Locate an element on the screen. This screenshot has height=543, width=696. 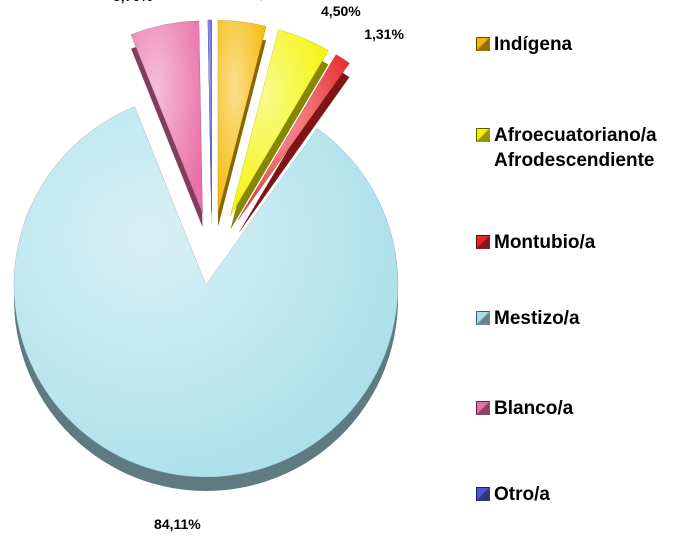
value-label: 1,31% is located at coordinates (384, 34).